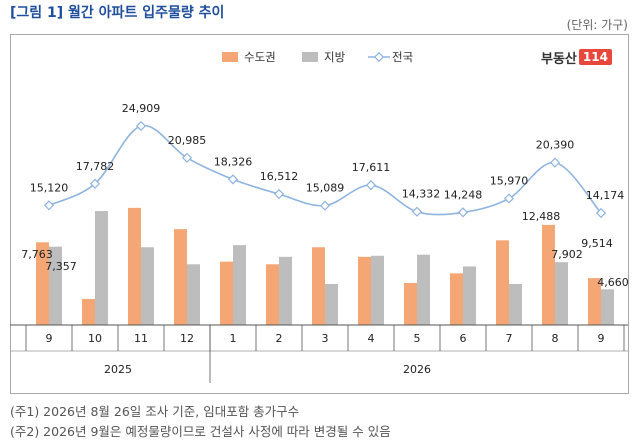 The height and width of the screenshot is (448, 640). Describe the element at coordinates (325, 338) in the screenshot. I see `x-tick-label-6: 3` at that location.